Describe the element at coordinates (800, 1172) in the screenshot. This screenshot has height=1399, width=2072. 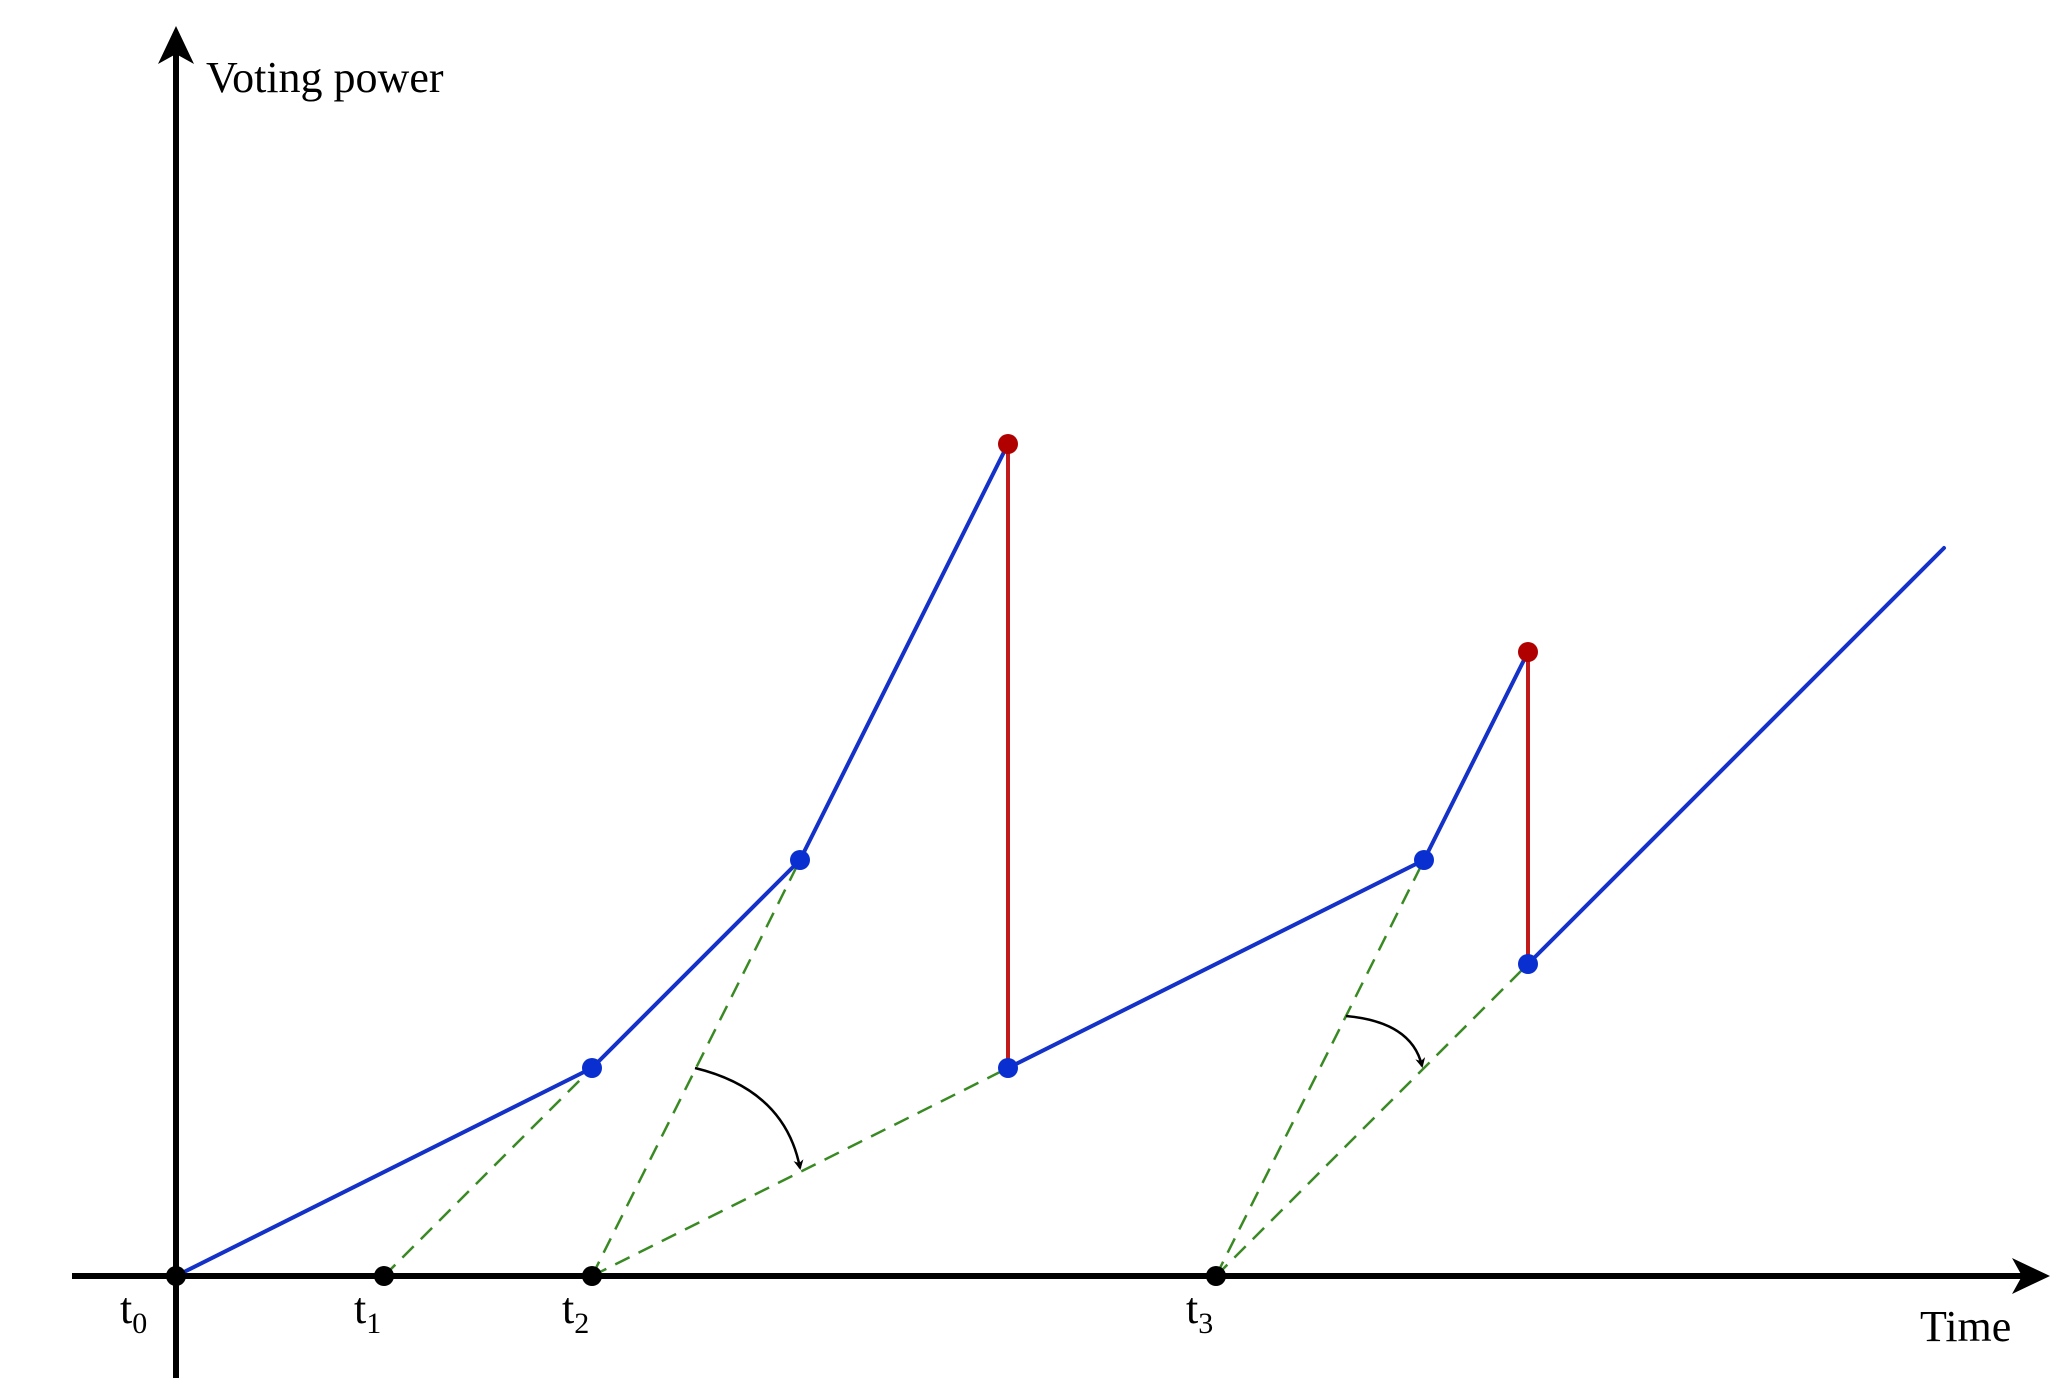
I see `dashed-line-t2-shallow` at that location.